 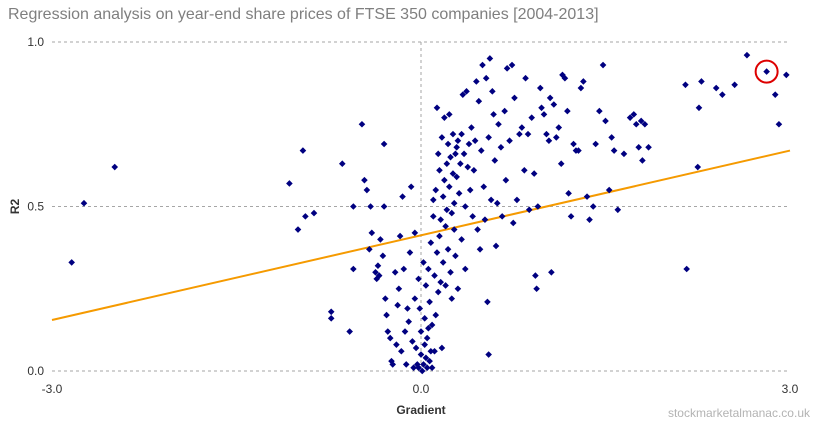 I want to click on x-axis-title: Gradient, so click(x=420, y=410).